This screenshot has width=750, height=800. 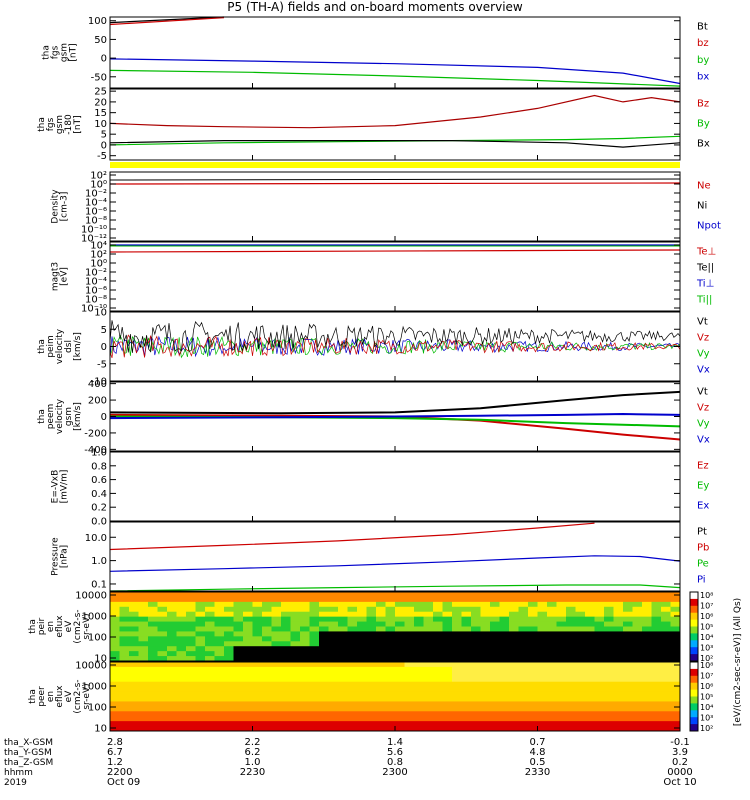 What do you see at coordinates (33, 626) in the screenshot?
I see `y-axis-label: tha` at bounding box center [33, 626].